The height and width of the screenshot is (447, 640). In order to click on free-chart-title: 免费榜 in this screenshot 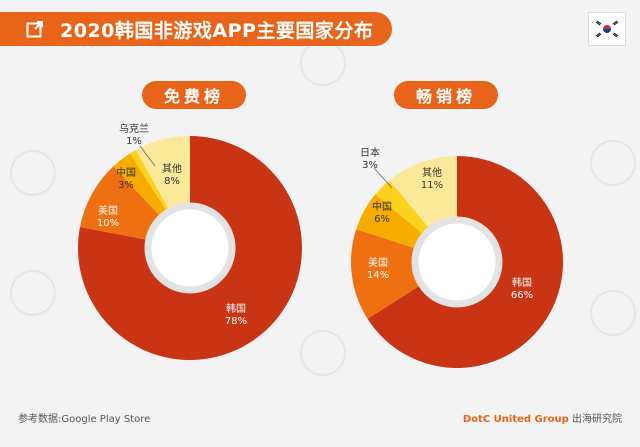, I will do `click(194, 95)`.